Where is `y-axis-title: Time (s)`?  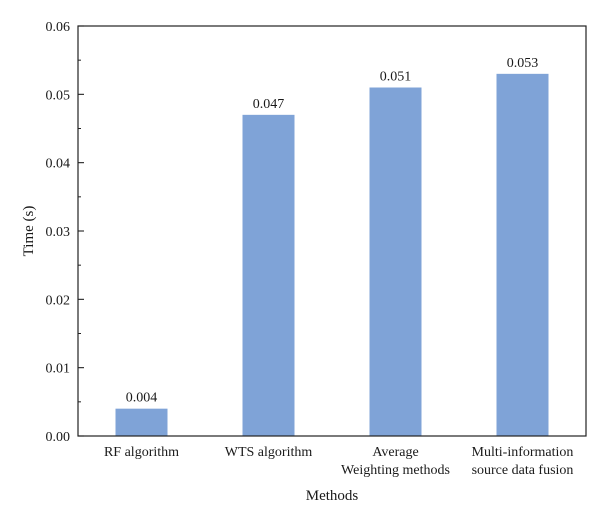 y-axis-title: Time (s) is located at coordinates (29, 231).